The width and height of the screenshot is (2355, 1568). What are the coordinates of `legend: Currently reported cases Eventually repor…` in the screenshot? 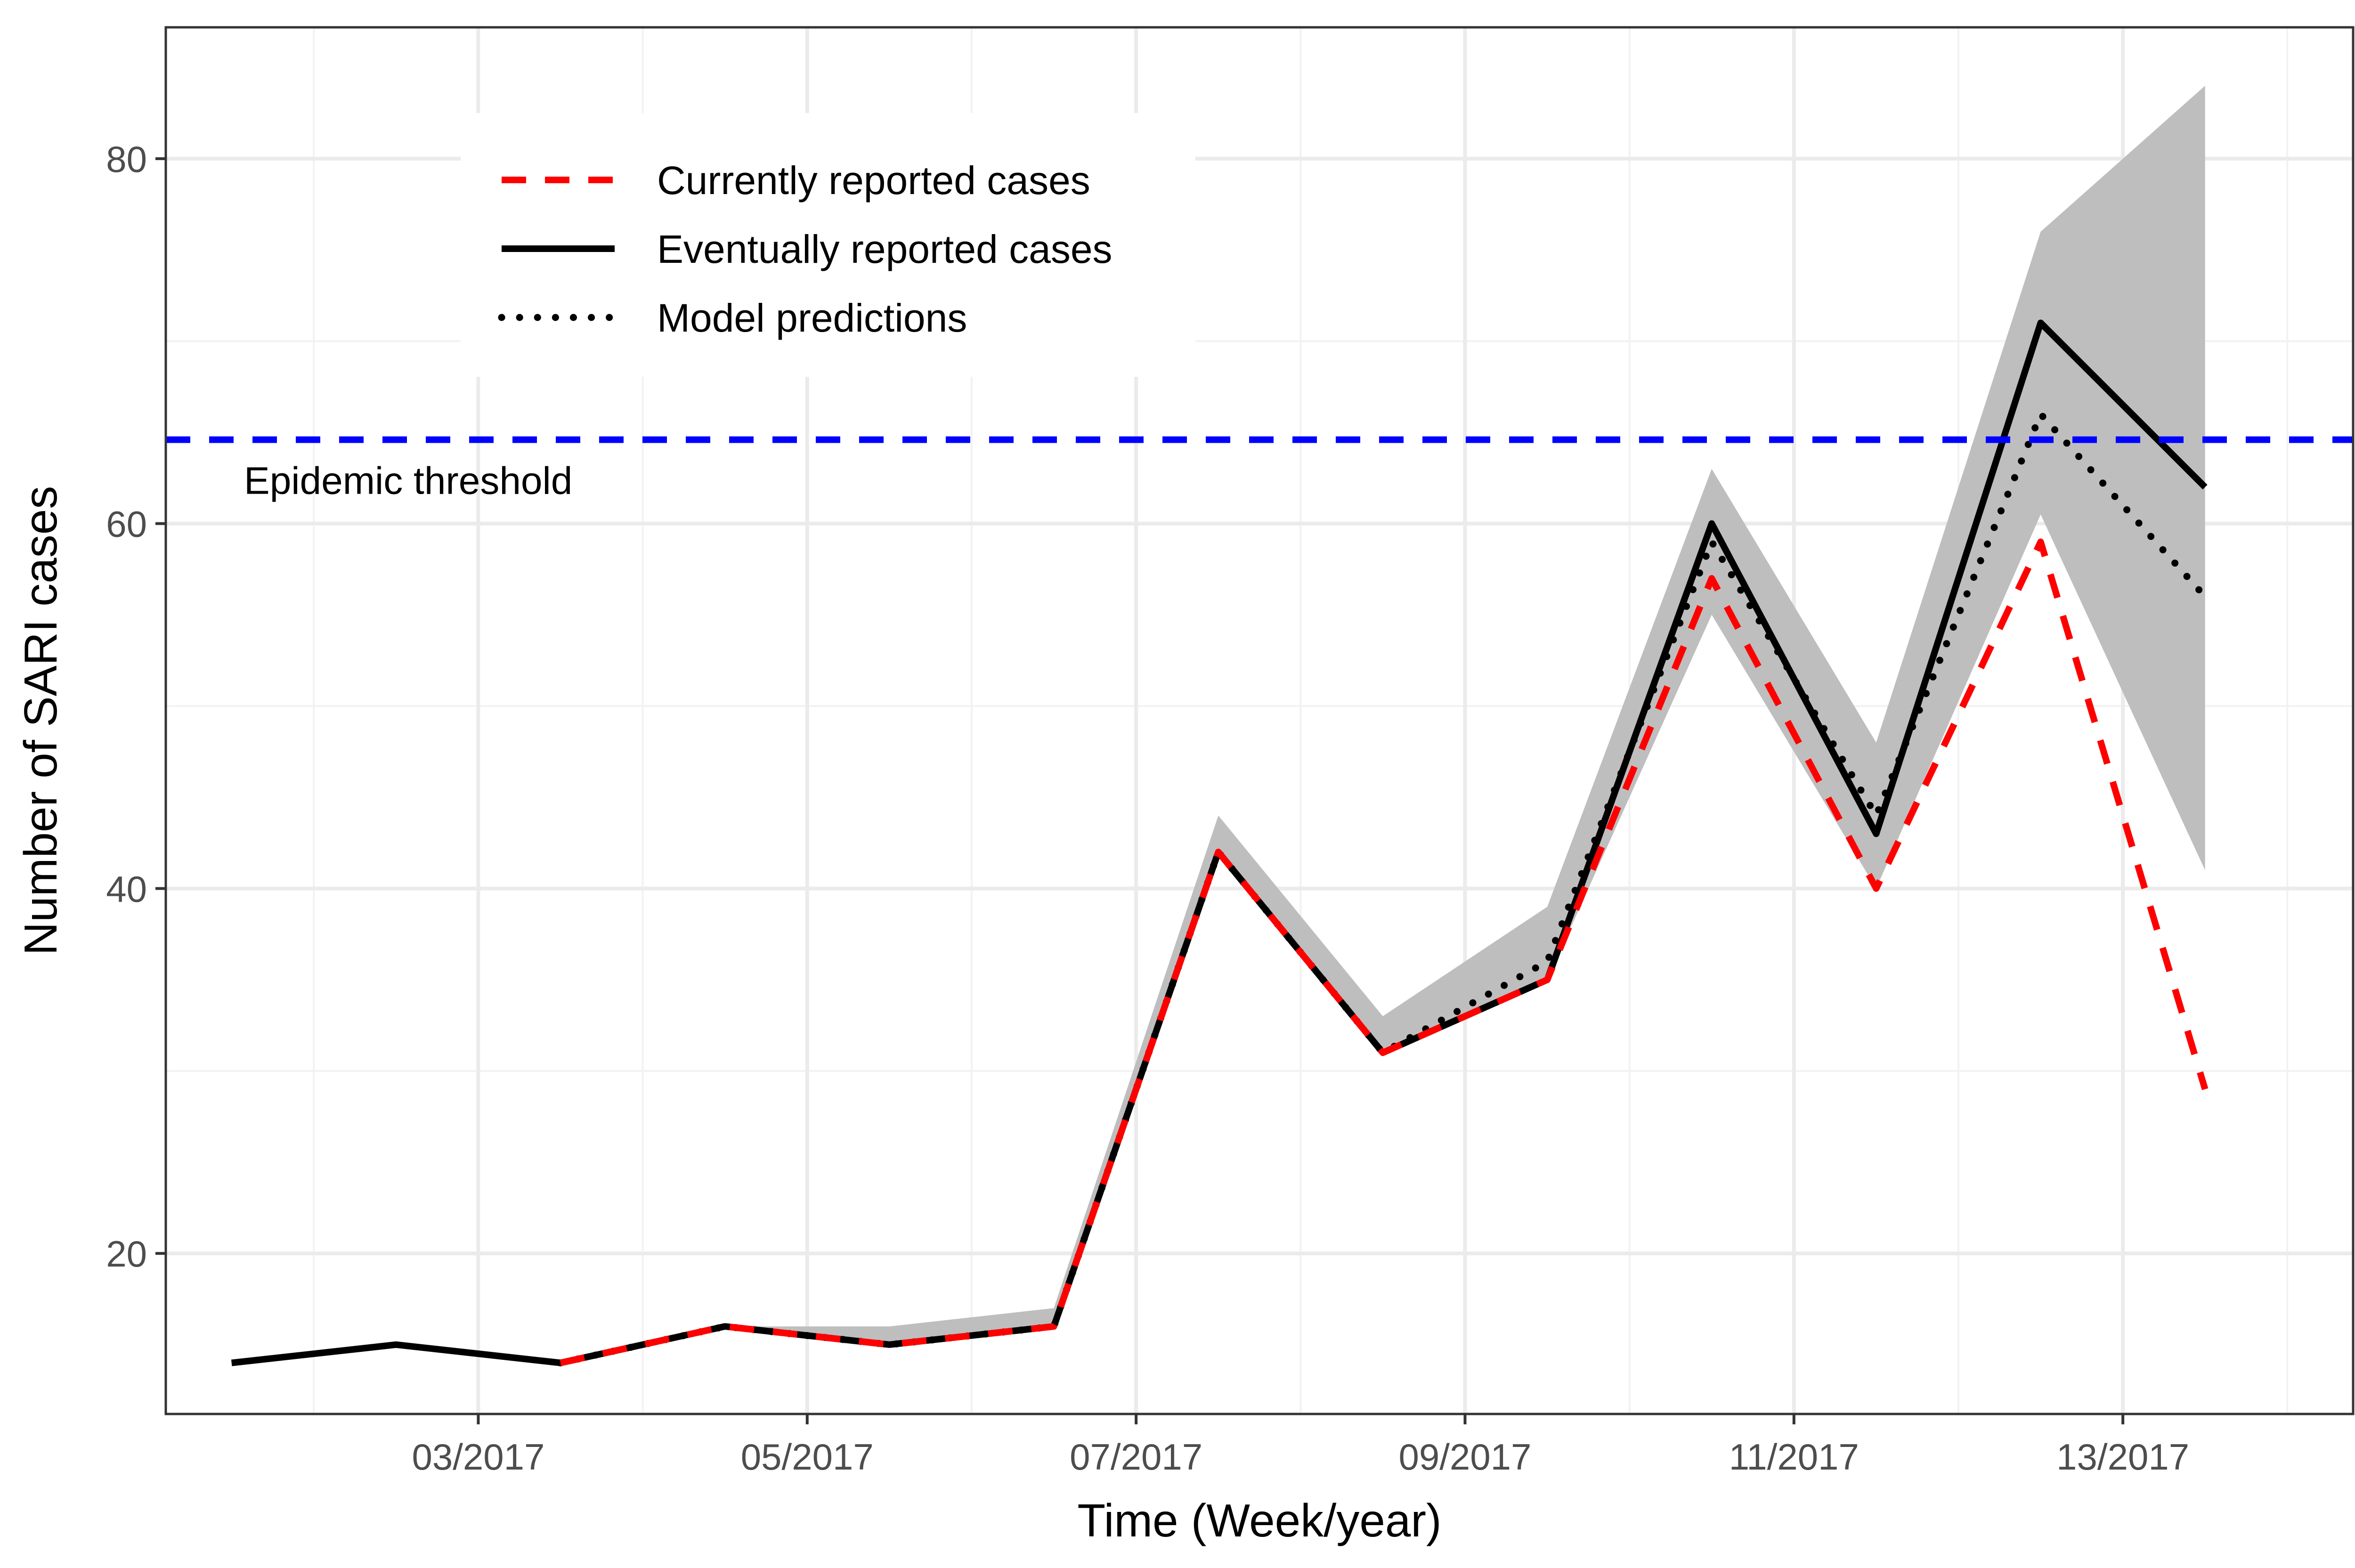 It's located at (828, 245).